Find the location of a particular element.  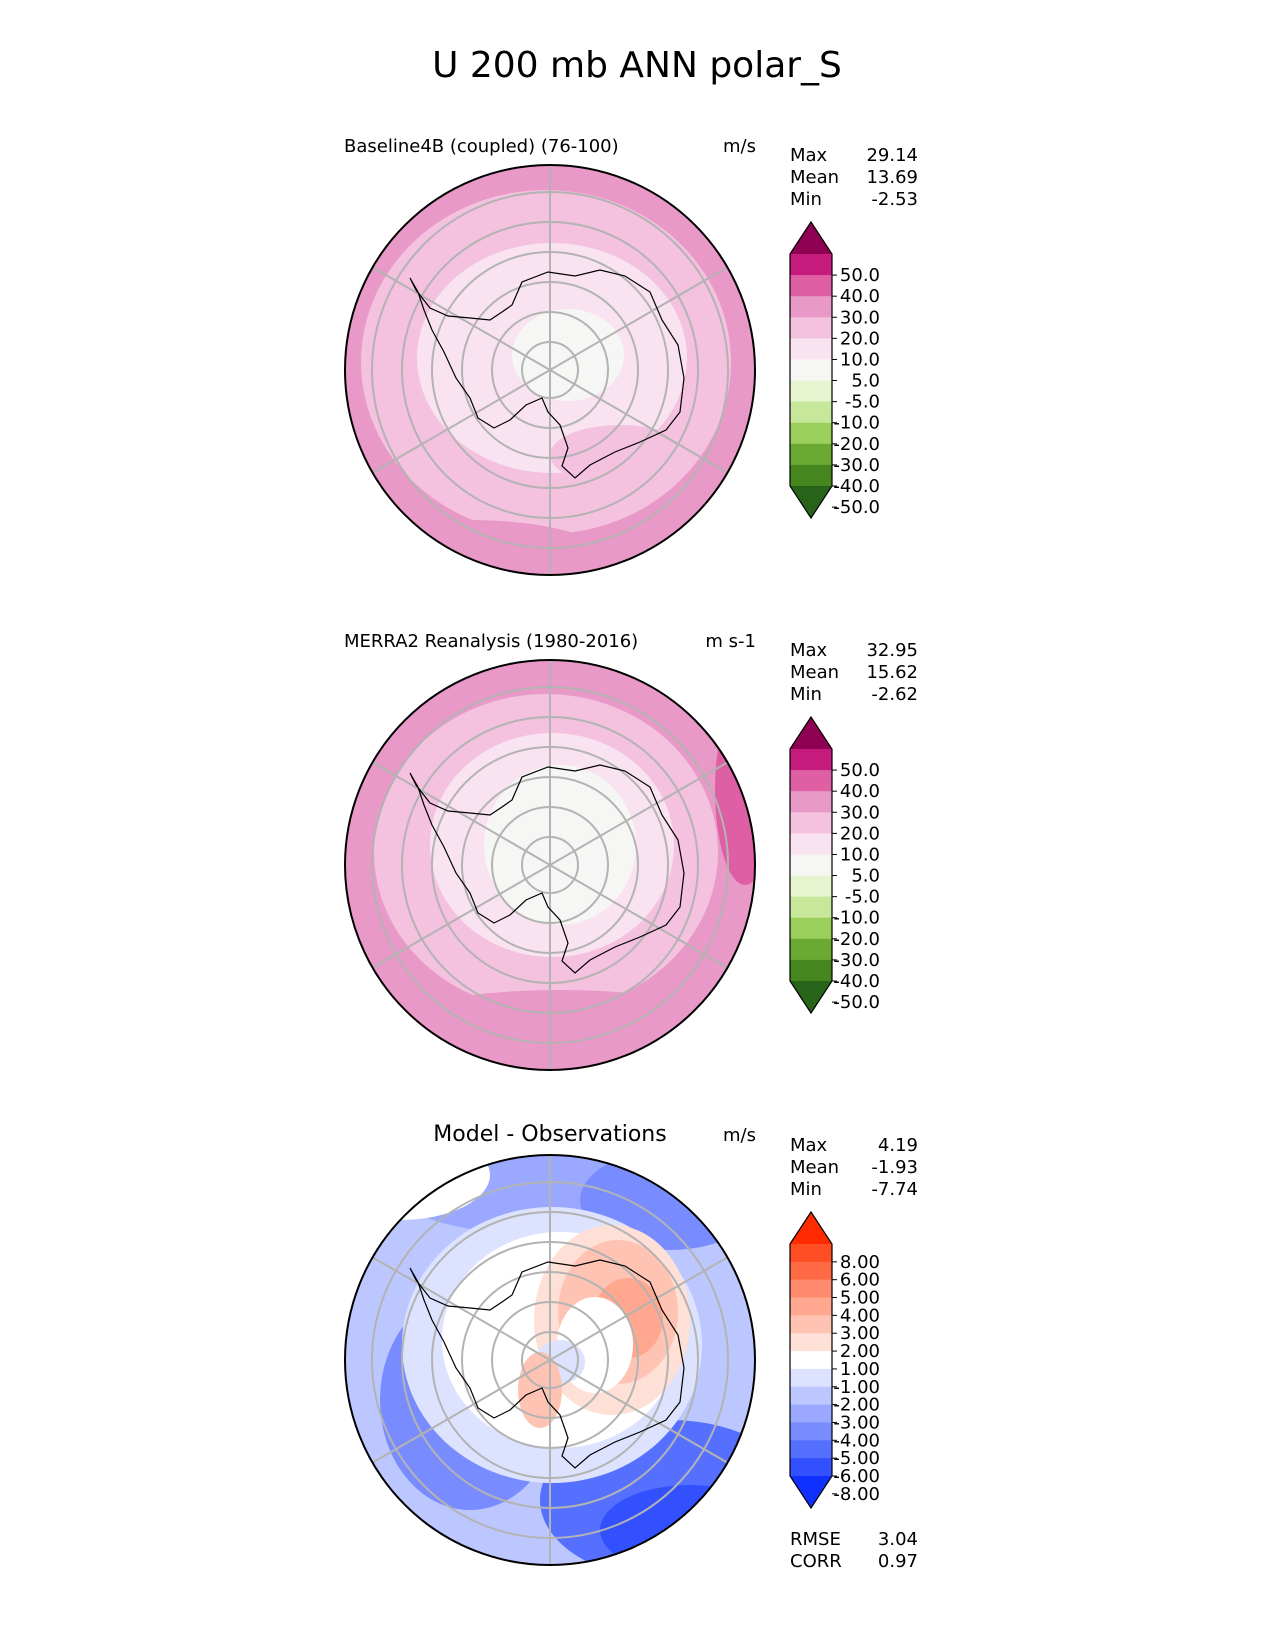

panel-title: MERRA2 Reanalysis (1980-2016) is located at coordinates (491, 641).